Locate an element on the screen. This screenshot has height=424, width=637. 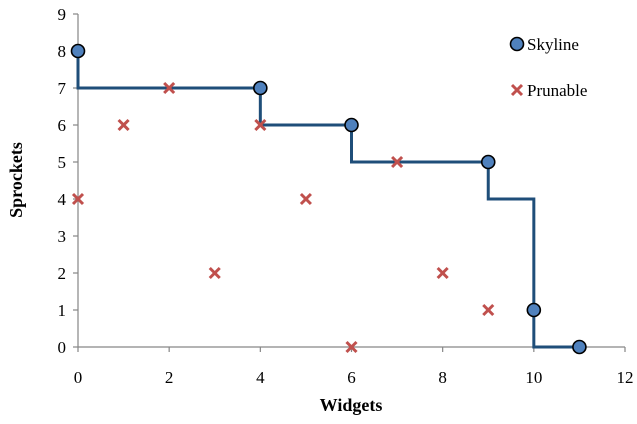
y-tick-label: 0 is located at coordinates (62, 347).